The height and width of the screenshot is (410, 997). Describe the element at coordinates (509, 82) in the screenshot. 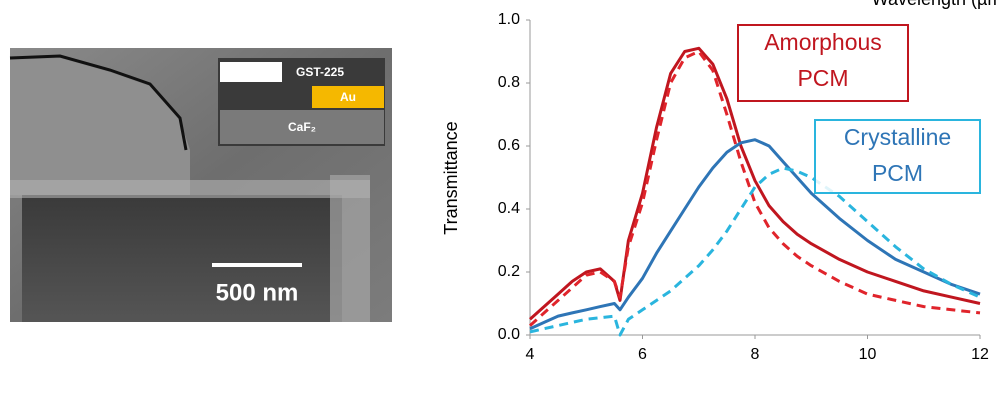

I see `y-tick-label: 0.8` at that location.